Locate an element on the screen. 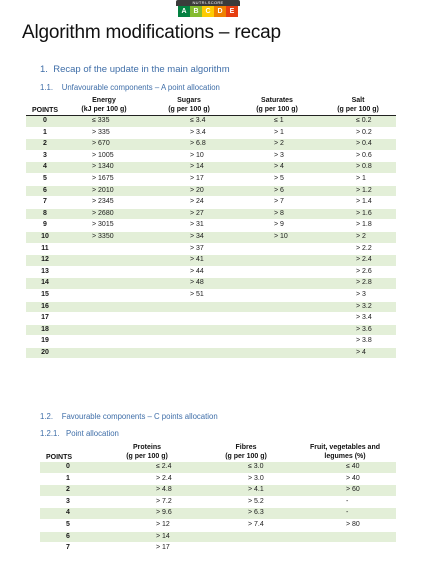 Image resolution: width=423 pixels, height=568 pixels. table2-header-title: Proteins is located at coordinates (146, 447).